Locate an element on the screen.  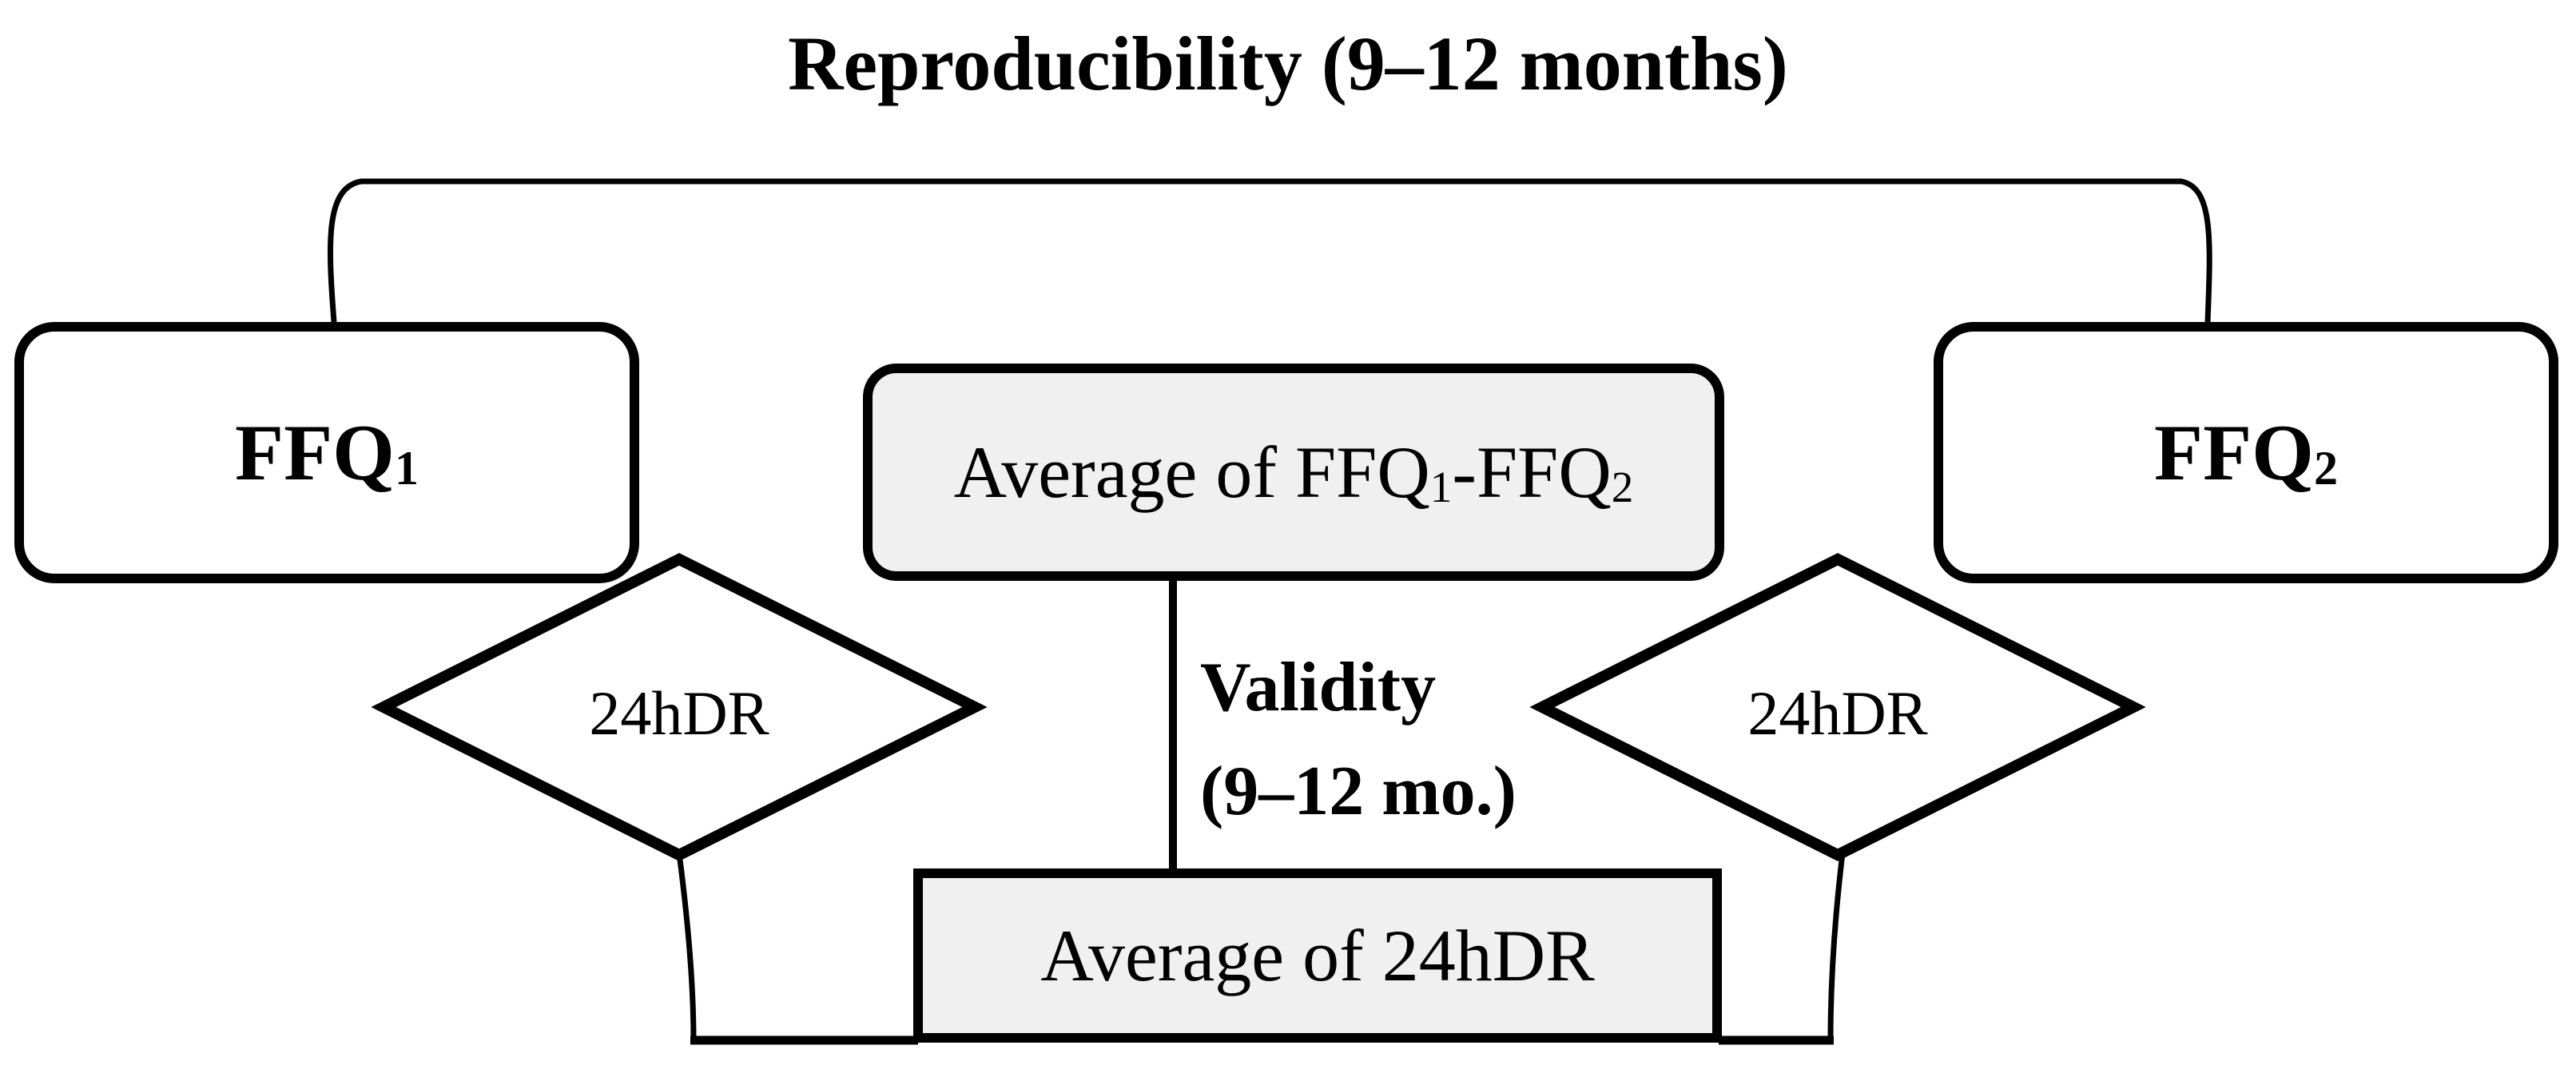
right-diamond-label: 24hDR is located at coordinates (1837, 713).